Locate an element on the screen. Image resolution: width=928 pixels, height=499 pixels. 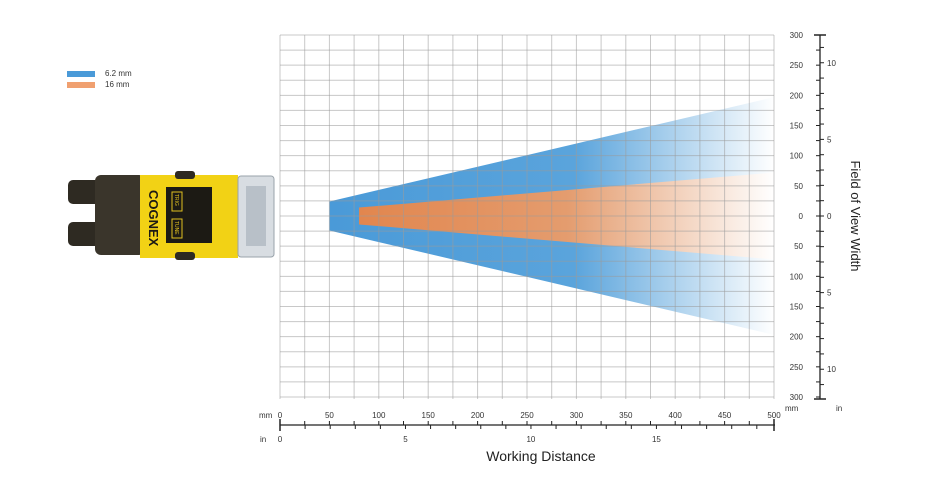
y-in-unit: in is located at coordinates (839, 408).